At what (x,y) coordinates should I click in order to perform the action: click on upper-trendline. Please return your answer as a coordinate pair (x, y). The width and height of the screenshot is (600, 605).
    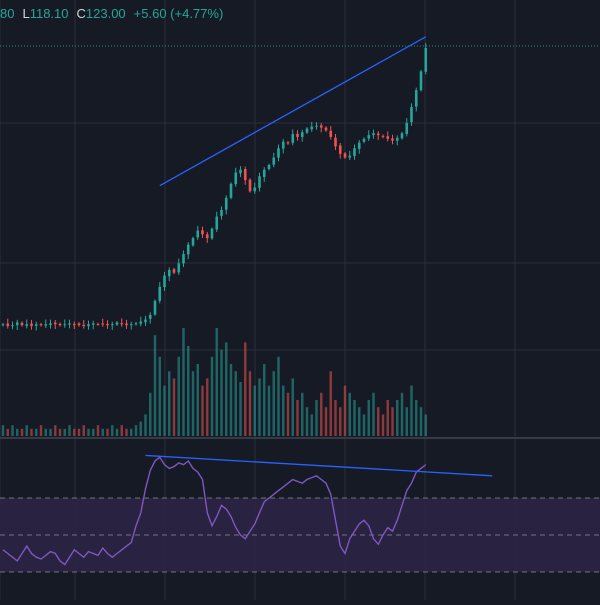
    Looking at the image, I should click on (293, 111).